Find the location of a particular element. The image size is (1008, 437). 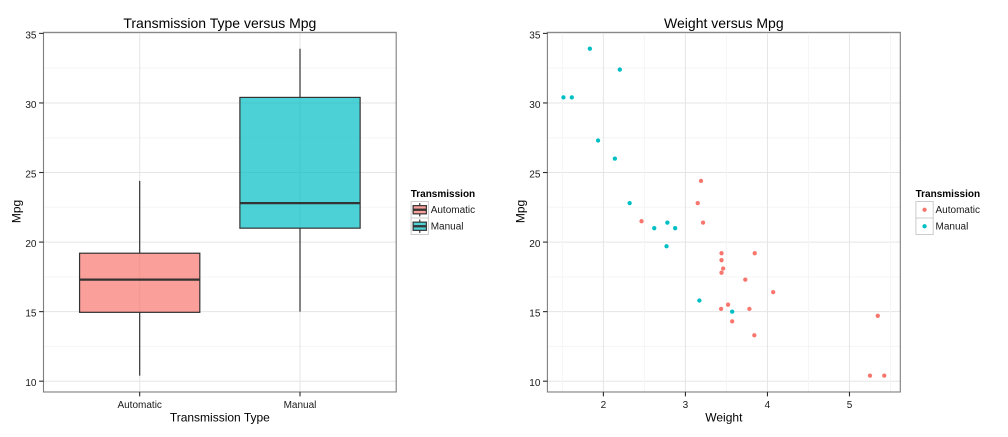

svg-text: 3 is located at coordinates (686, 405).